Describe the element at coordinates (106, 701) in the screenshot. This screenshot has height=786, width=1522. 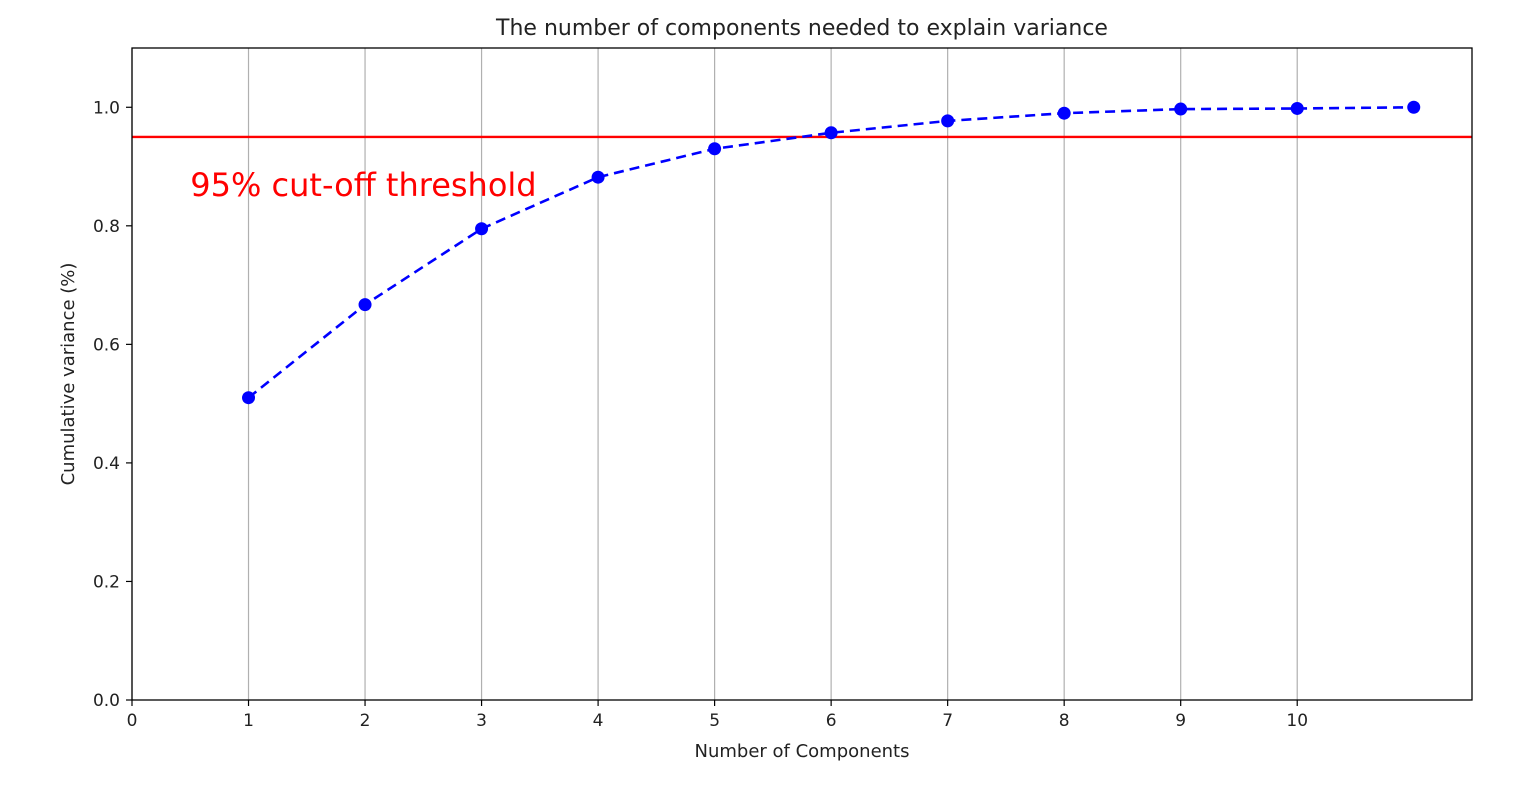
I see `y-tick-label-0.0: 0.0` at that location.